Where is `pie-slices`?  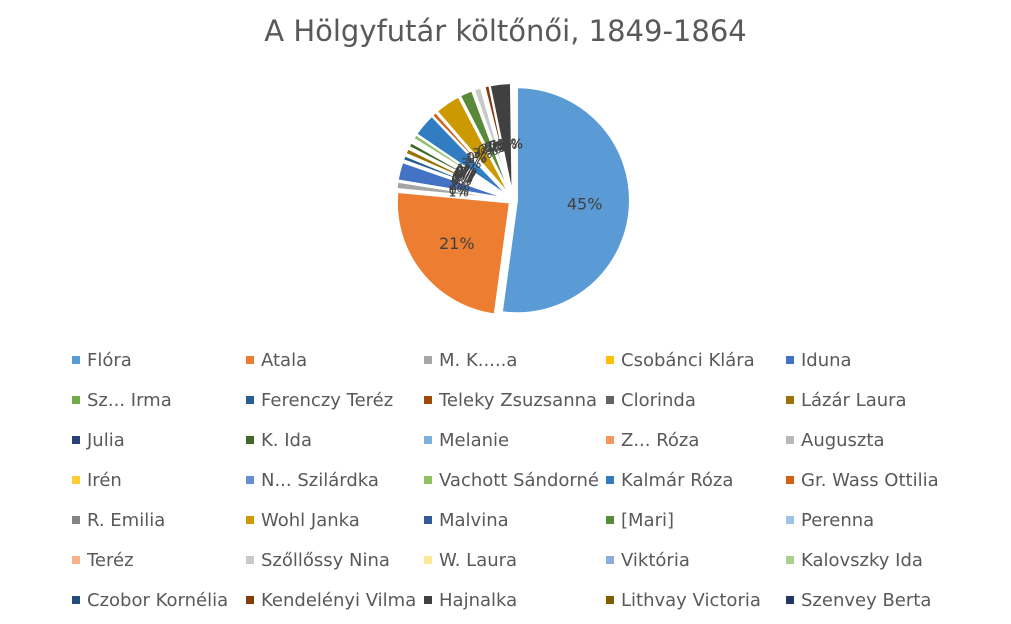 pie-slices is located at coordinates (513, 198).